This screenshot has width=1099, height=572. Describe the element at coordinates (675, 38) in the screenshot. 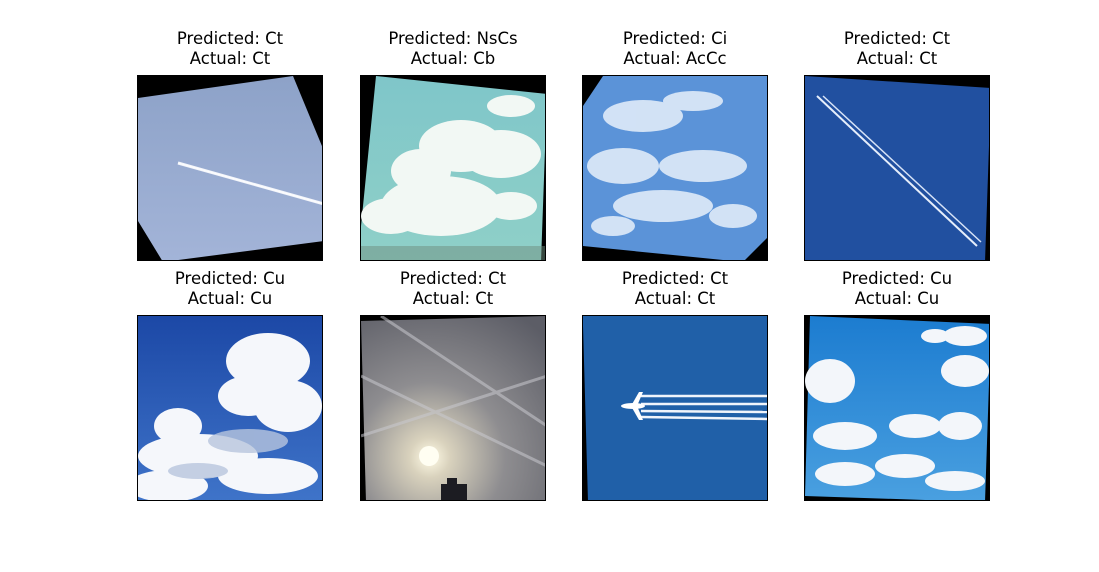

I see `predicted-label: Predicted: Ci` at that location.